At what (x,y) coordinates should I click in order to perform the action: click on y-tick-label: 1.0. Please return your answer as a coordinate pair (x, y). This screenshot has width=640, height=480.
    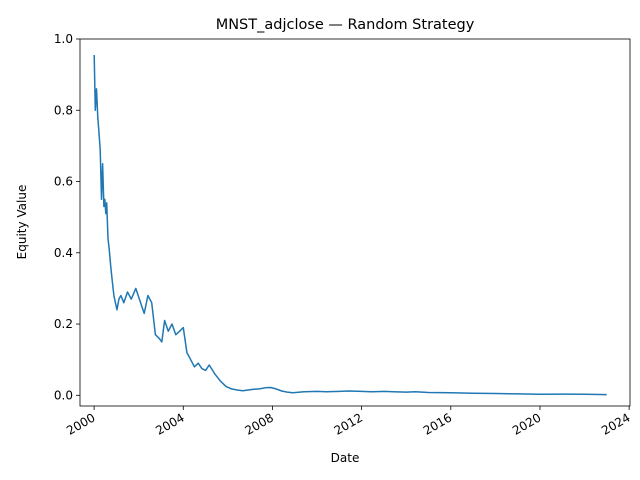
    Looking at the image, I should click on (63, 39).